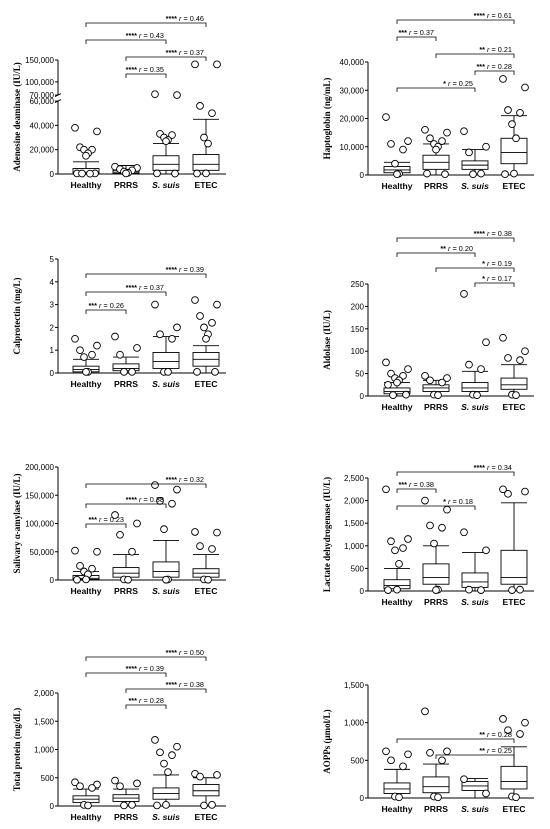 Image resolution: width=550 pixels, height=829 pixels. I want to click on effect-size-value: = 0.43, so click(152, 35).